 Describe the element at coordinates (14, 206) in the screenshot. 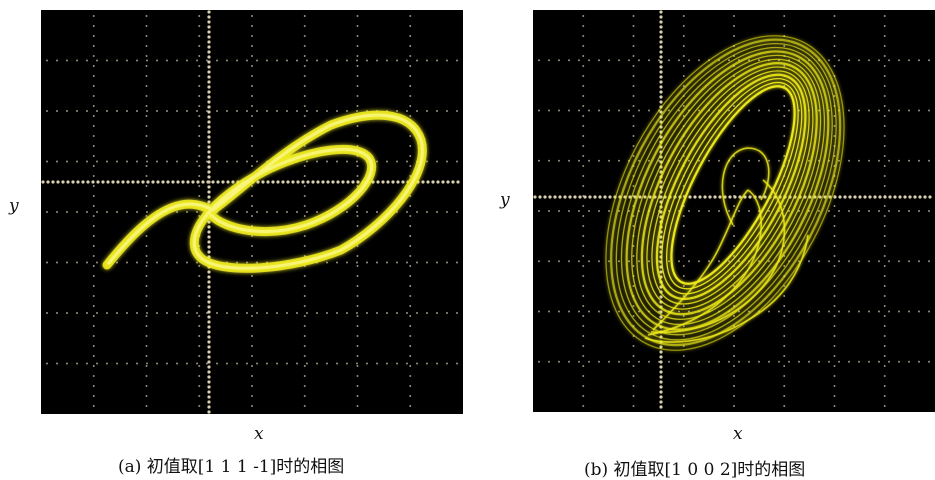

I see `y-axis-label-a: y` at that location.